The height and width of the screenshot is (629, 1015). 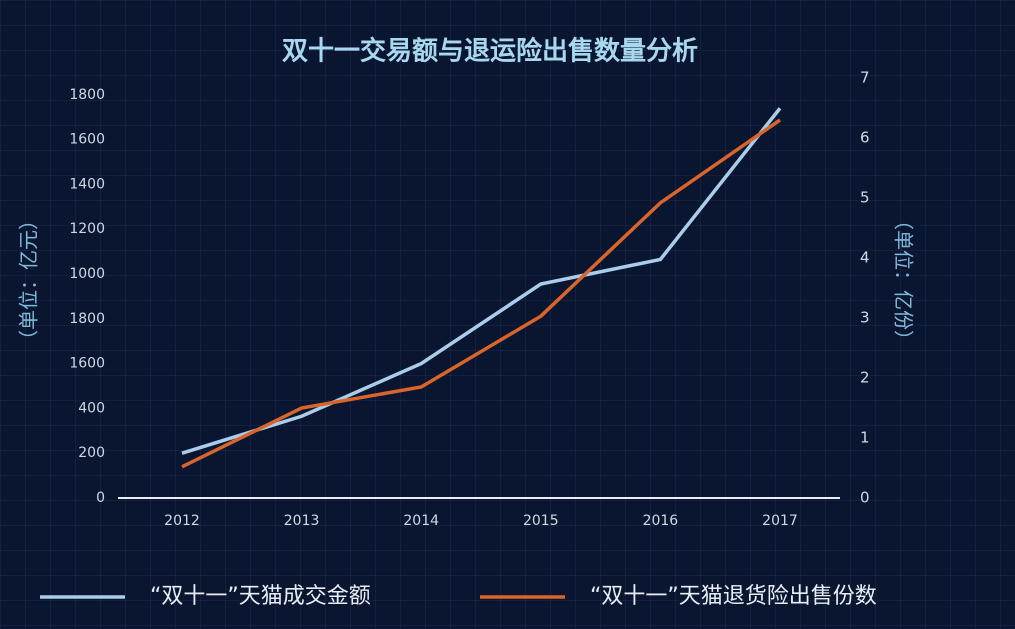 What do you see at coordinates (490, 51) in the screenshot?
I see `chart-title: 双十一交易额与退运险出售数量分析` at bounding box center [490, 51].